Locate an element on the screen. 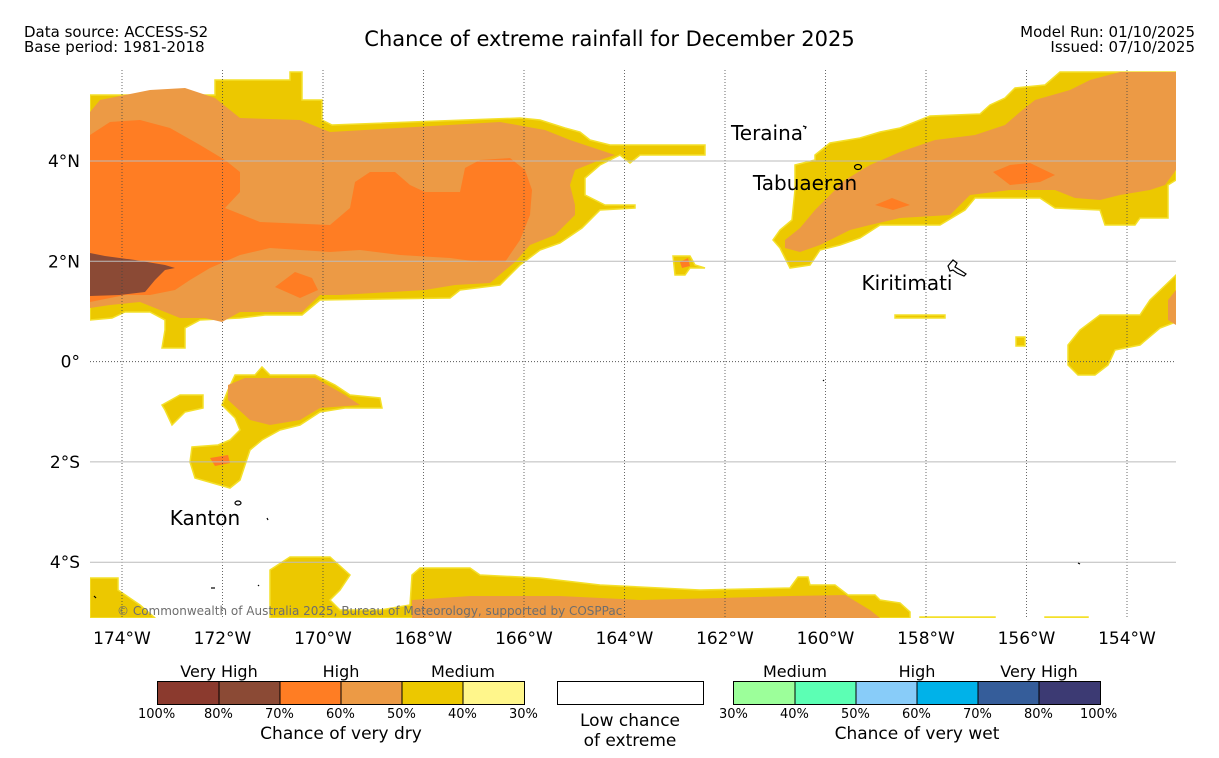 Image resolution: width=1219 pixels, height=758 pixels. lat-tick-label: 0° is located at coordinates (70, 363).